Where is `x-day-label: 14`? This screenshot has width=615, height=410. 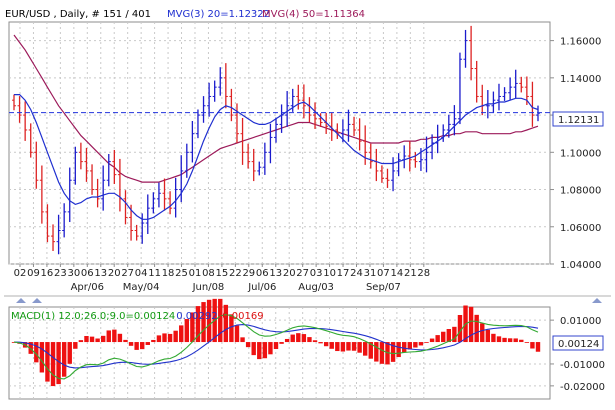
x-day-label: 14 is located at coordinates (397, 273).